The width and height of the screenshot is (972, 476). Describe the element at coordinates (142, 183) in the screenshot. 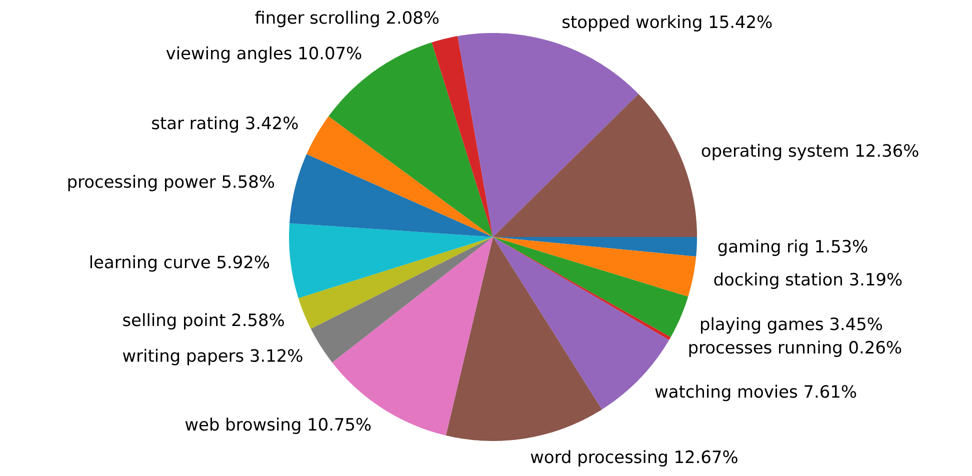

I see `slice-label: processing power` at that location.